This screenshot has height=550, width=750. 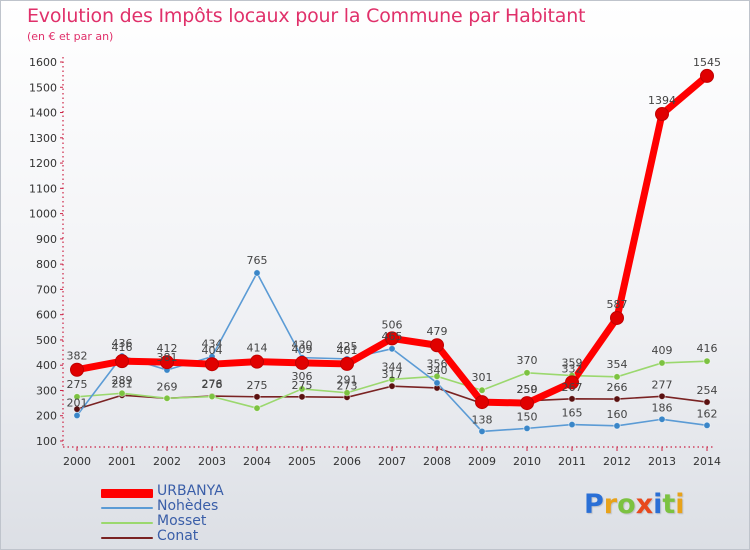 What do you see at coordinates (482, 377) in the screenshot?
I see `data-label-mosset: 301` at bounding box center [482, 377].